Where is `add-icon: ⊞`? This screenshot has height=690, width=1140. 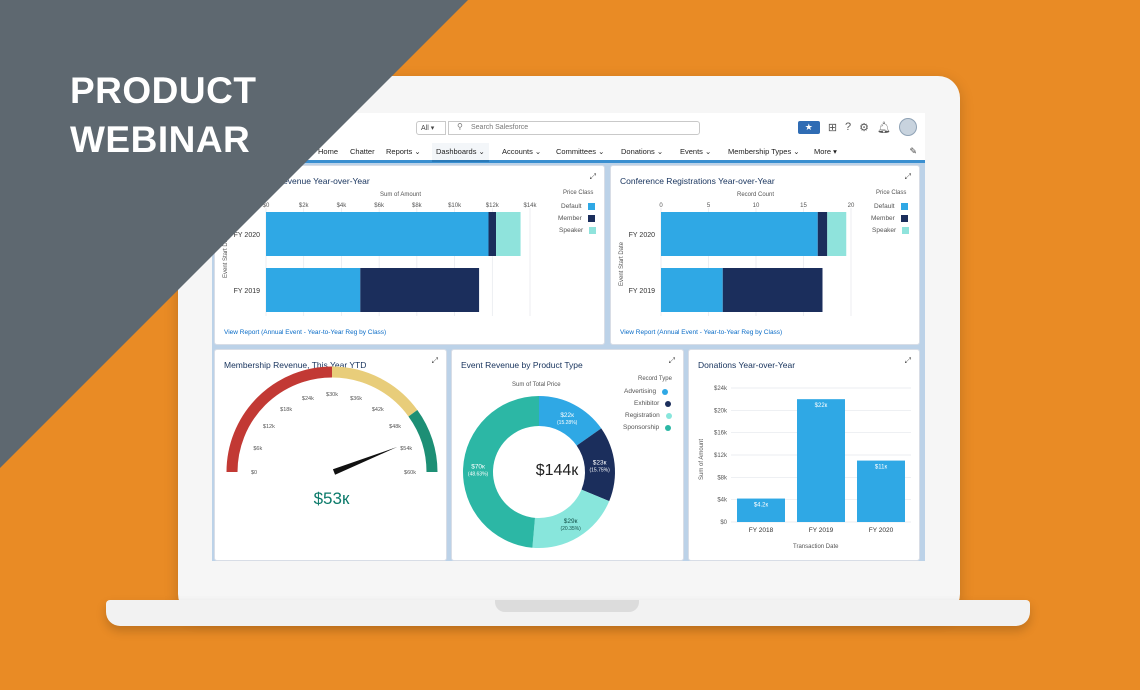 add-icon: ⊞ is located at coordinates (832, 127).